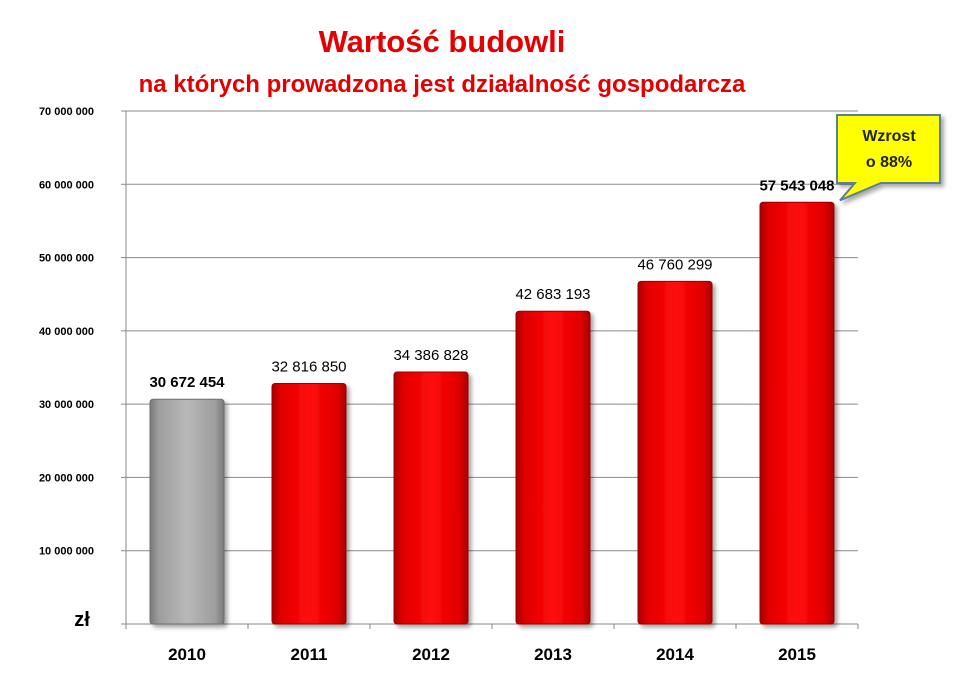 Image resolution: width=965 pixels, height=696 pixels. I want to click on data-label-2010: 30 672 454, so click(187, 382).